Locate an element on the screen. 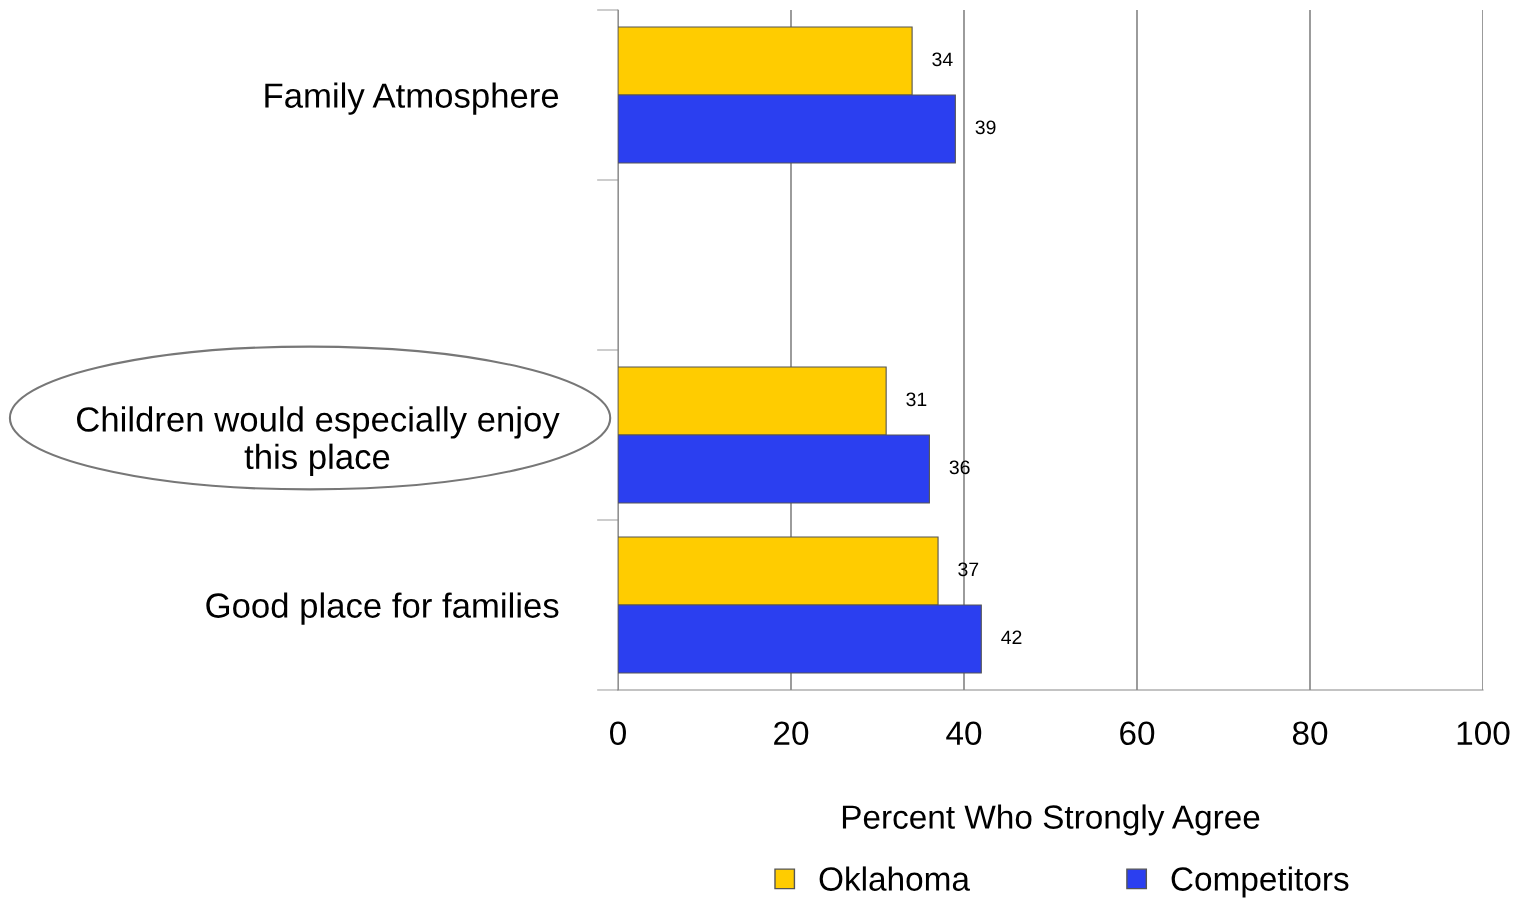  y-tick-label: Good place for families is located at coordinates (382, 608).